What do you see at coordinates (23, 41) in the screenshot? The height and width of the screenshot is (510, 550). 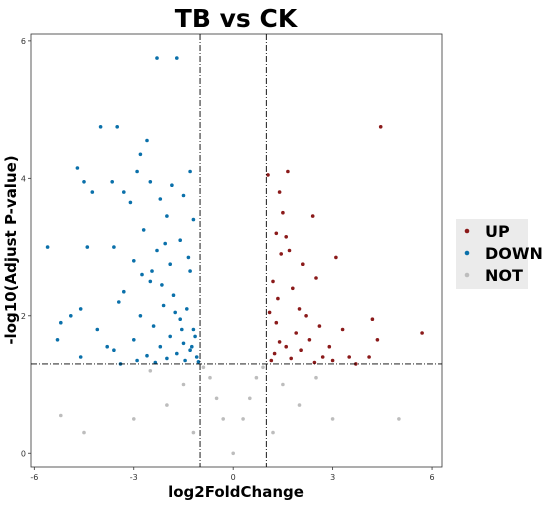 I see `y-tick-label-3: 6` at bounding box center [23, 41].